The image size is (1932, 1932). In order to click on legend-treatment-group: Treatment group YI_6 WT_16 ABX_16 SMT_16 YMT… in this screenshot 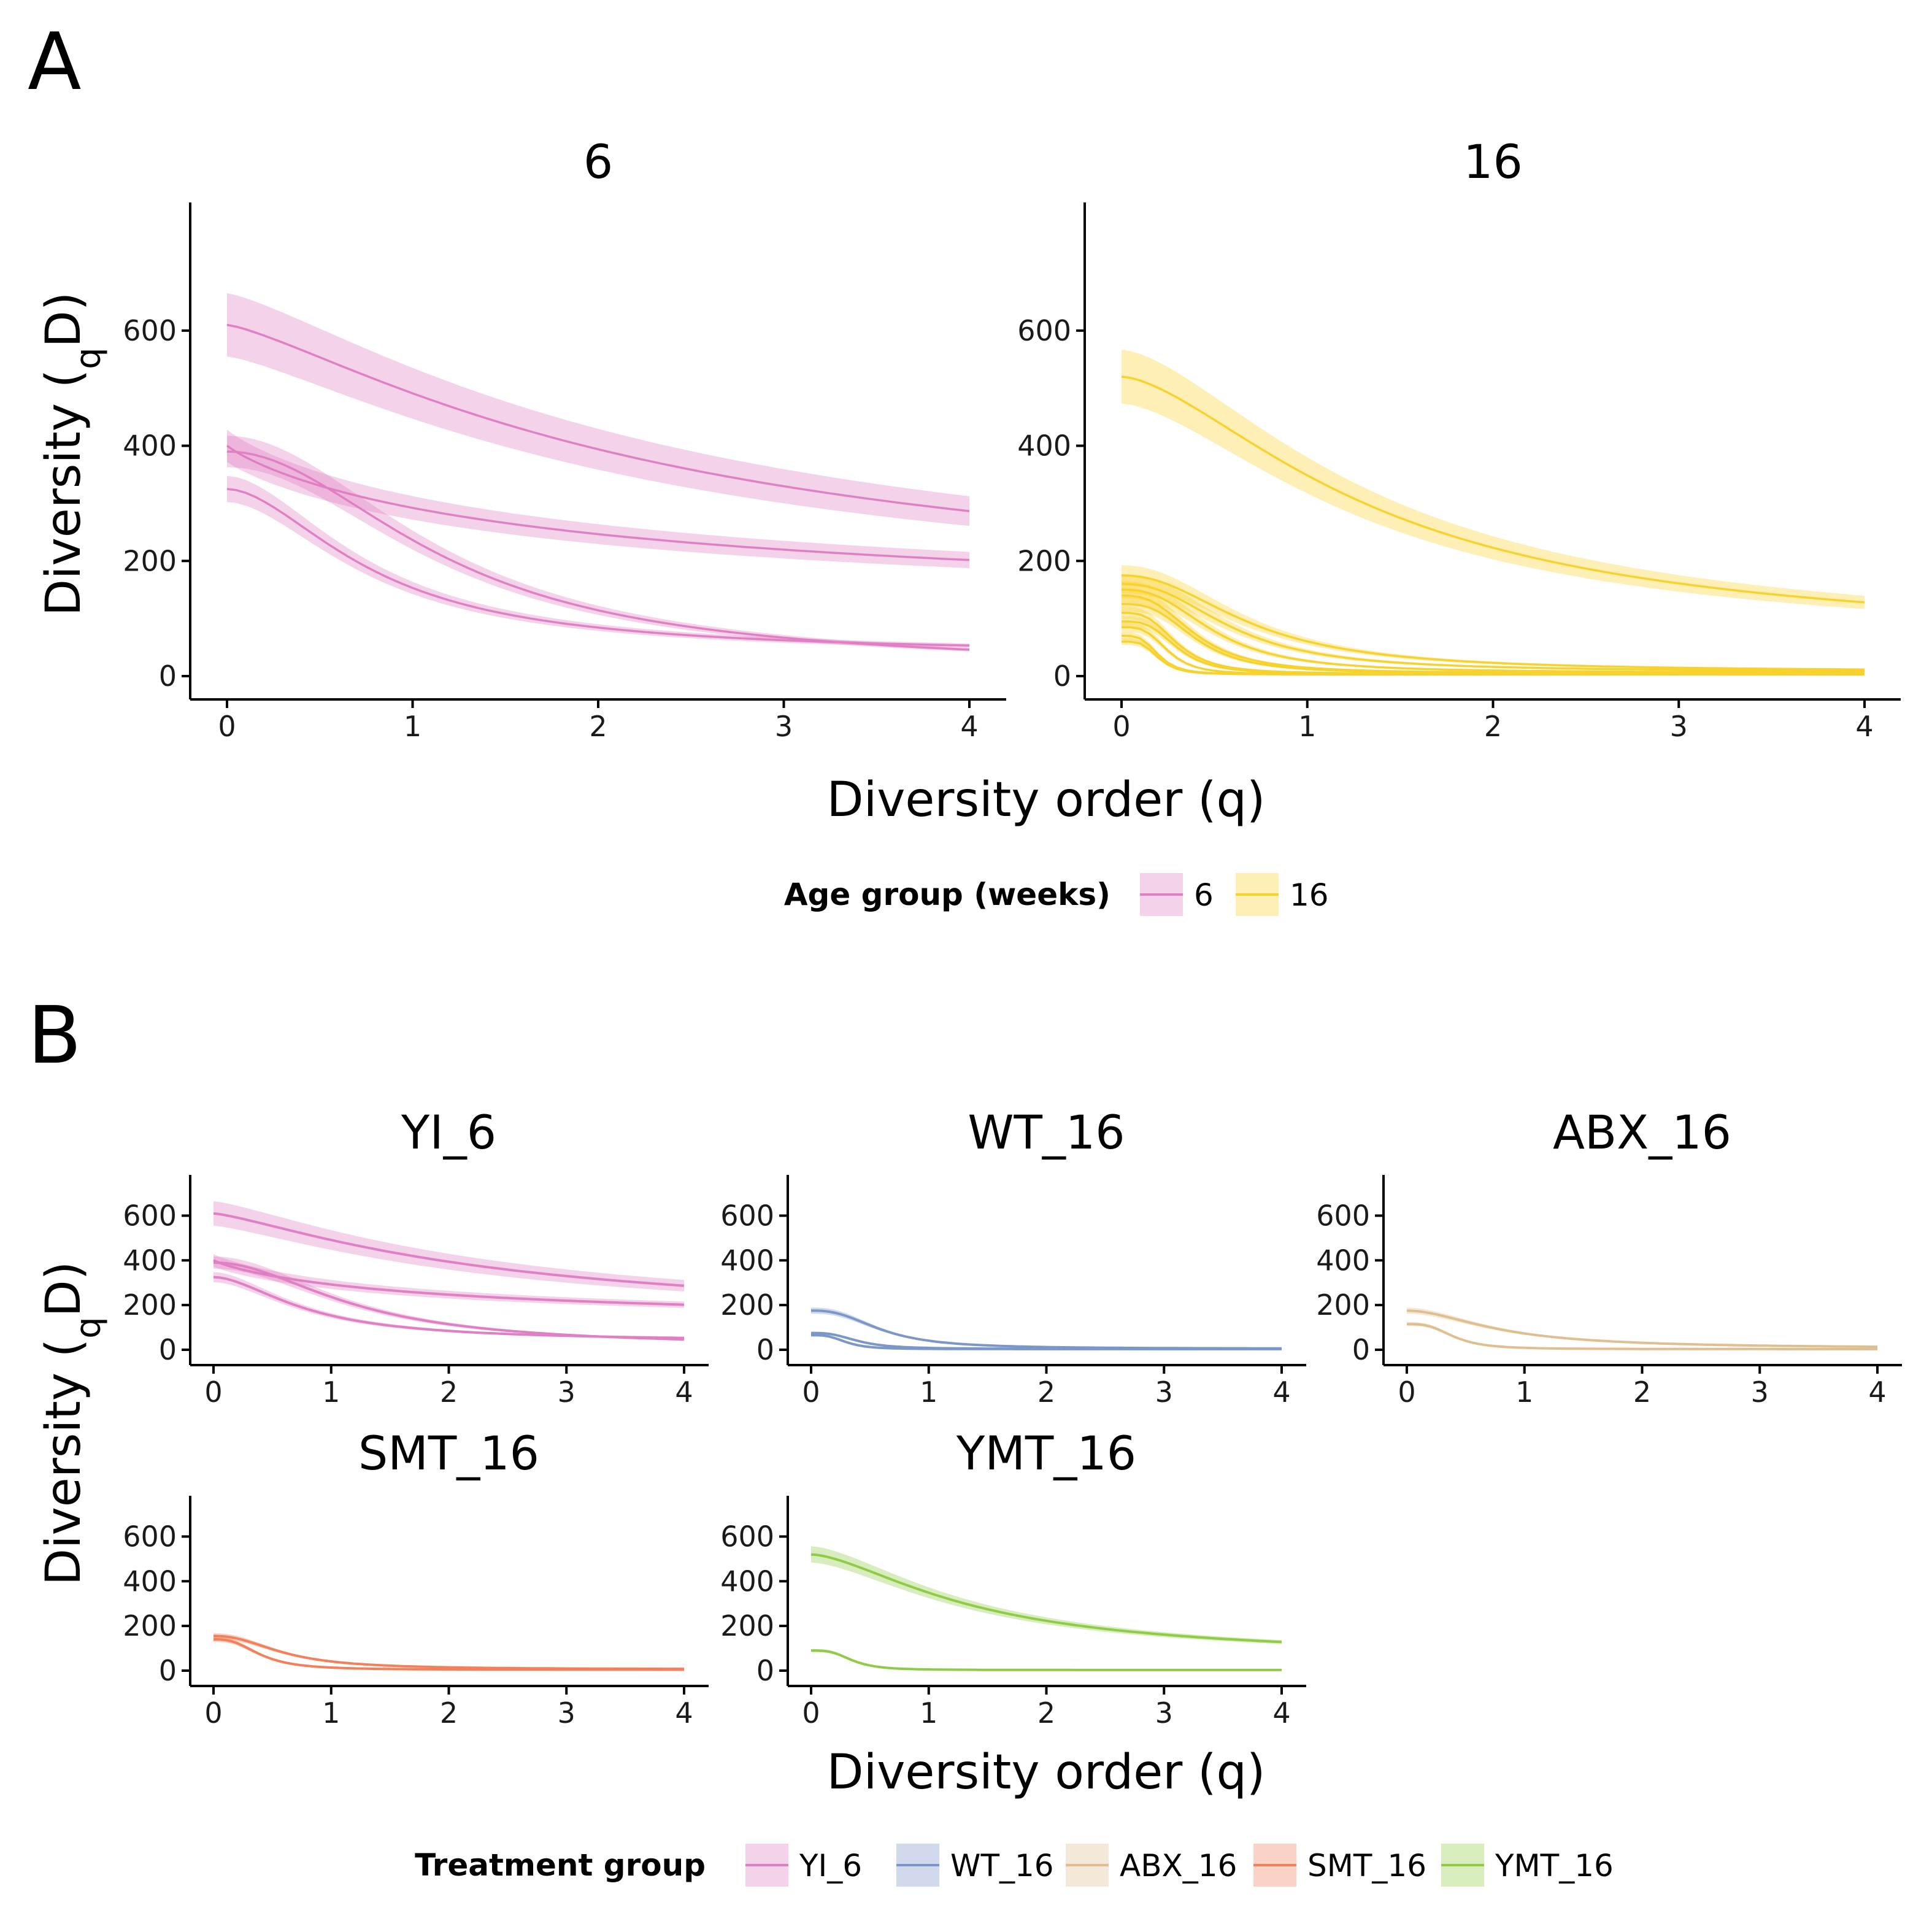, I will do `click(1014, 1865)`.